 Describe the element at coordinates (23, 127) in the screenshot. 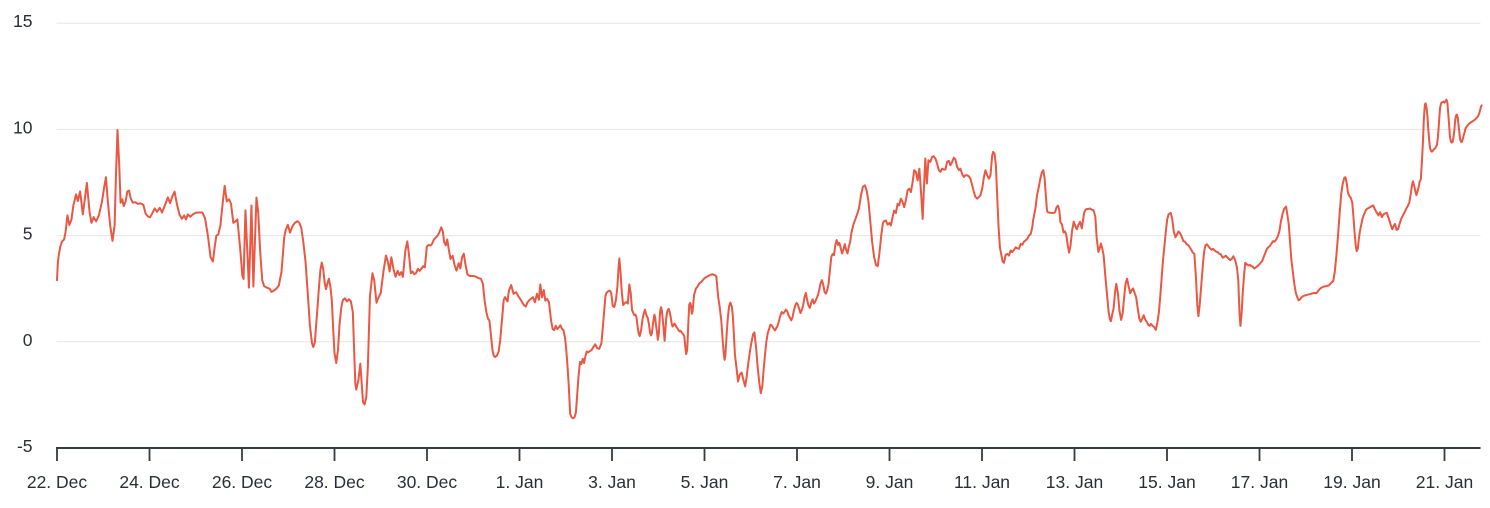

I see `y-axis-label-10: 10` at that location.